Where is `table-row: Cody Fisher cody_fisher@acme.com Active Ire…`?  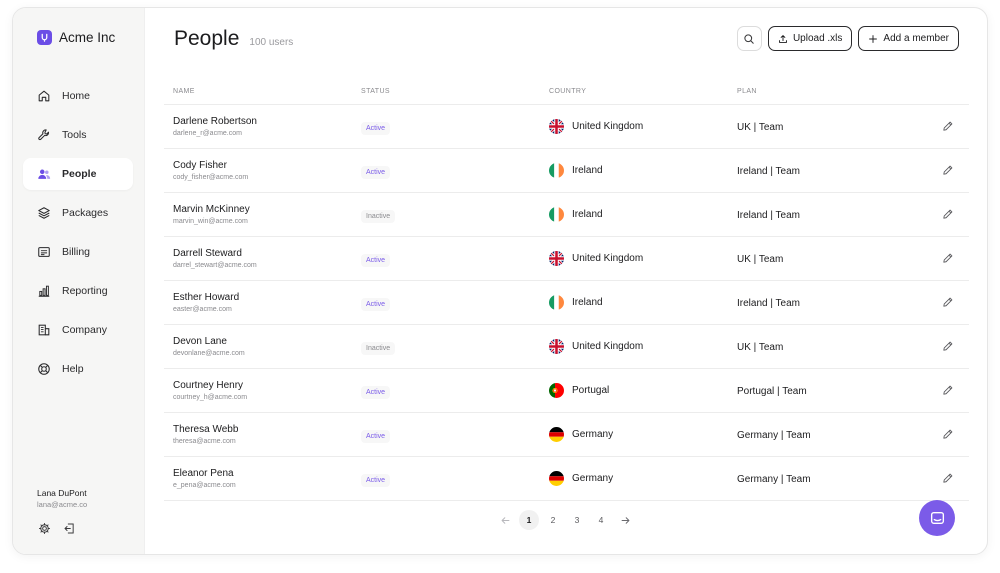 table-row: Cody Fisher cody_fisher@acme.com Active Ire… is located at coordinates (566, 170).